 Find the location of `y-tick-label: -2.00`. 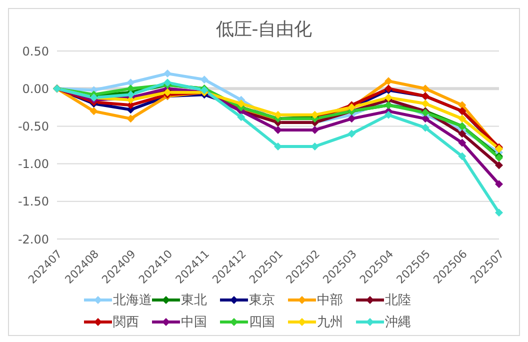

y-tick-label: -2.00 is located at coordinates (33, 239).